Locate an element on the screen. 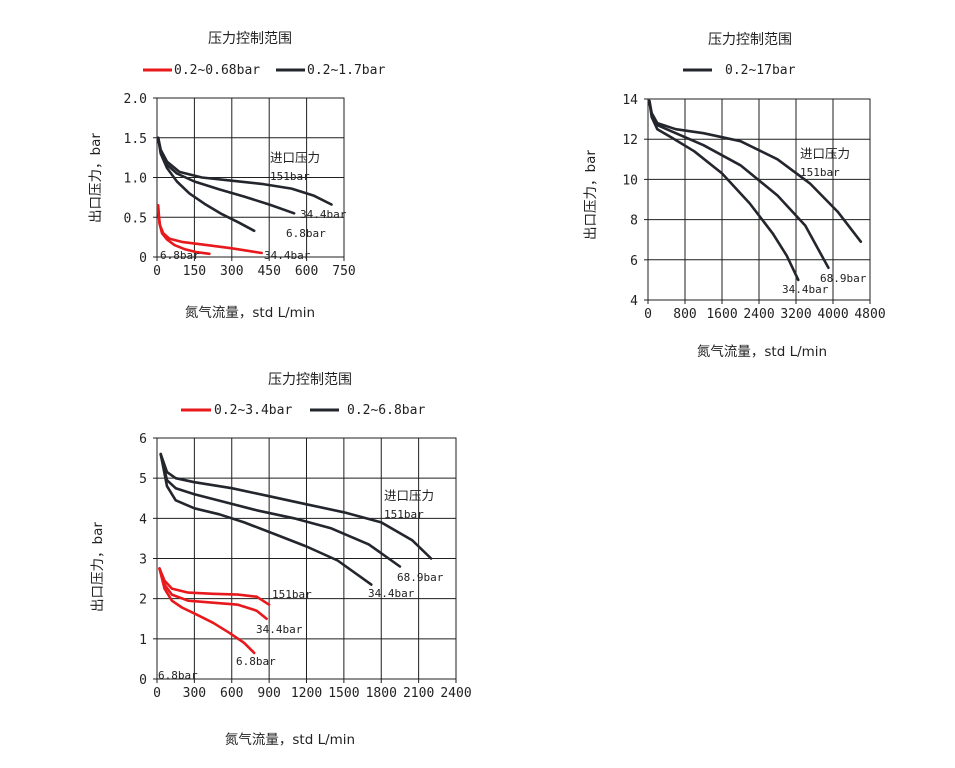 The image size is (955, 768). y-tick-label: 2 is located at coordinates (143, 600).